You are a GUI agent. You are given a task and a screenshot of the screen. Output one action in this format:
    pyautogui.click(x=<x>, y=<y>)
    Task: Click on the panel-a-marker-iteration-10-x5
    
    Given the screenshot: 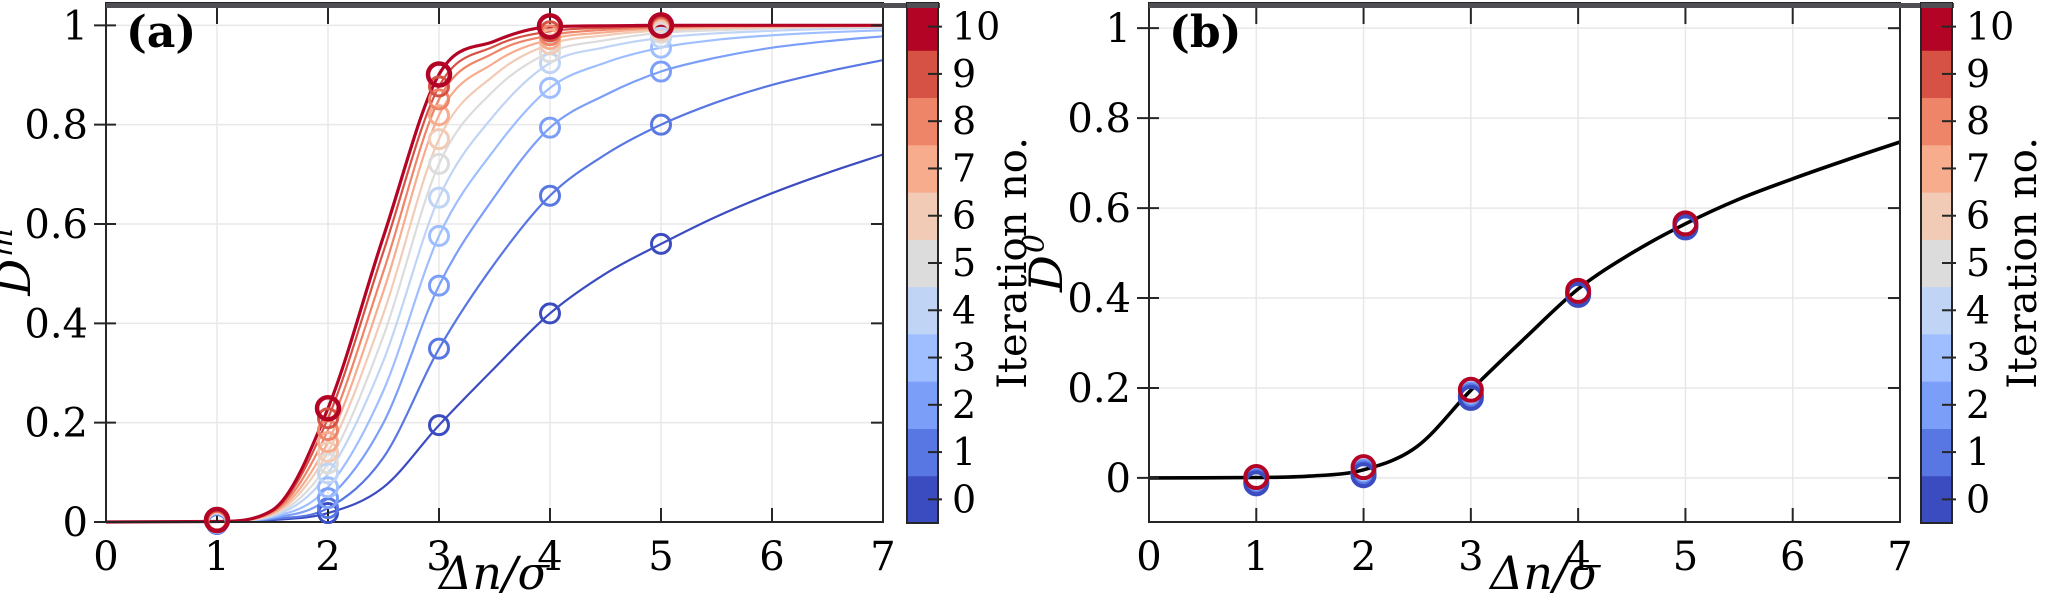 What is the action you would take?
    pyautogui.click(x=661, y=25)
    